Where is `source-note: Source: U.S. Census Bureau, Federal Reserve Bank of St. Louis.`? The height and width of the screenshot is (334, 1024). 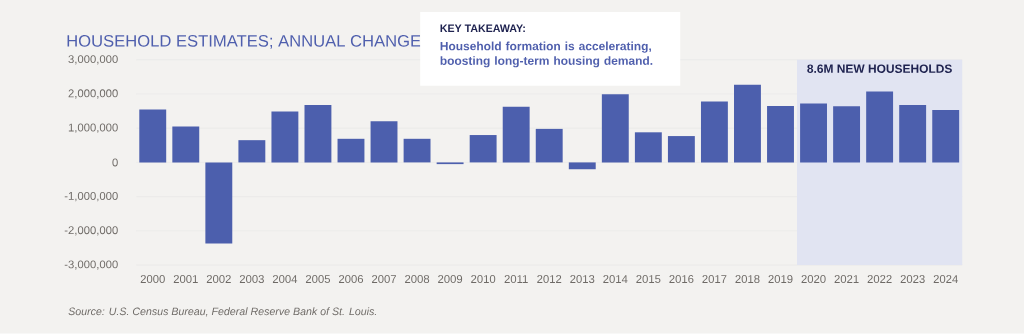 source-note: Source: U.S. Census Bureau, Federal Reserve Bank of St. Louis. is located at coordinates (222, 312).